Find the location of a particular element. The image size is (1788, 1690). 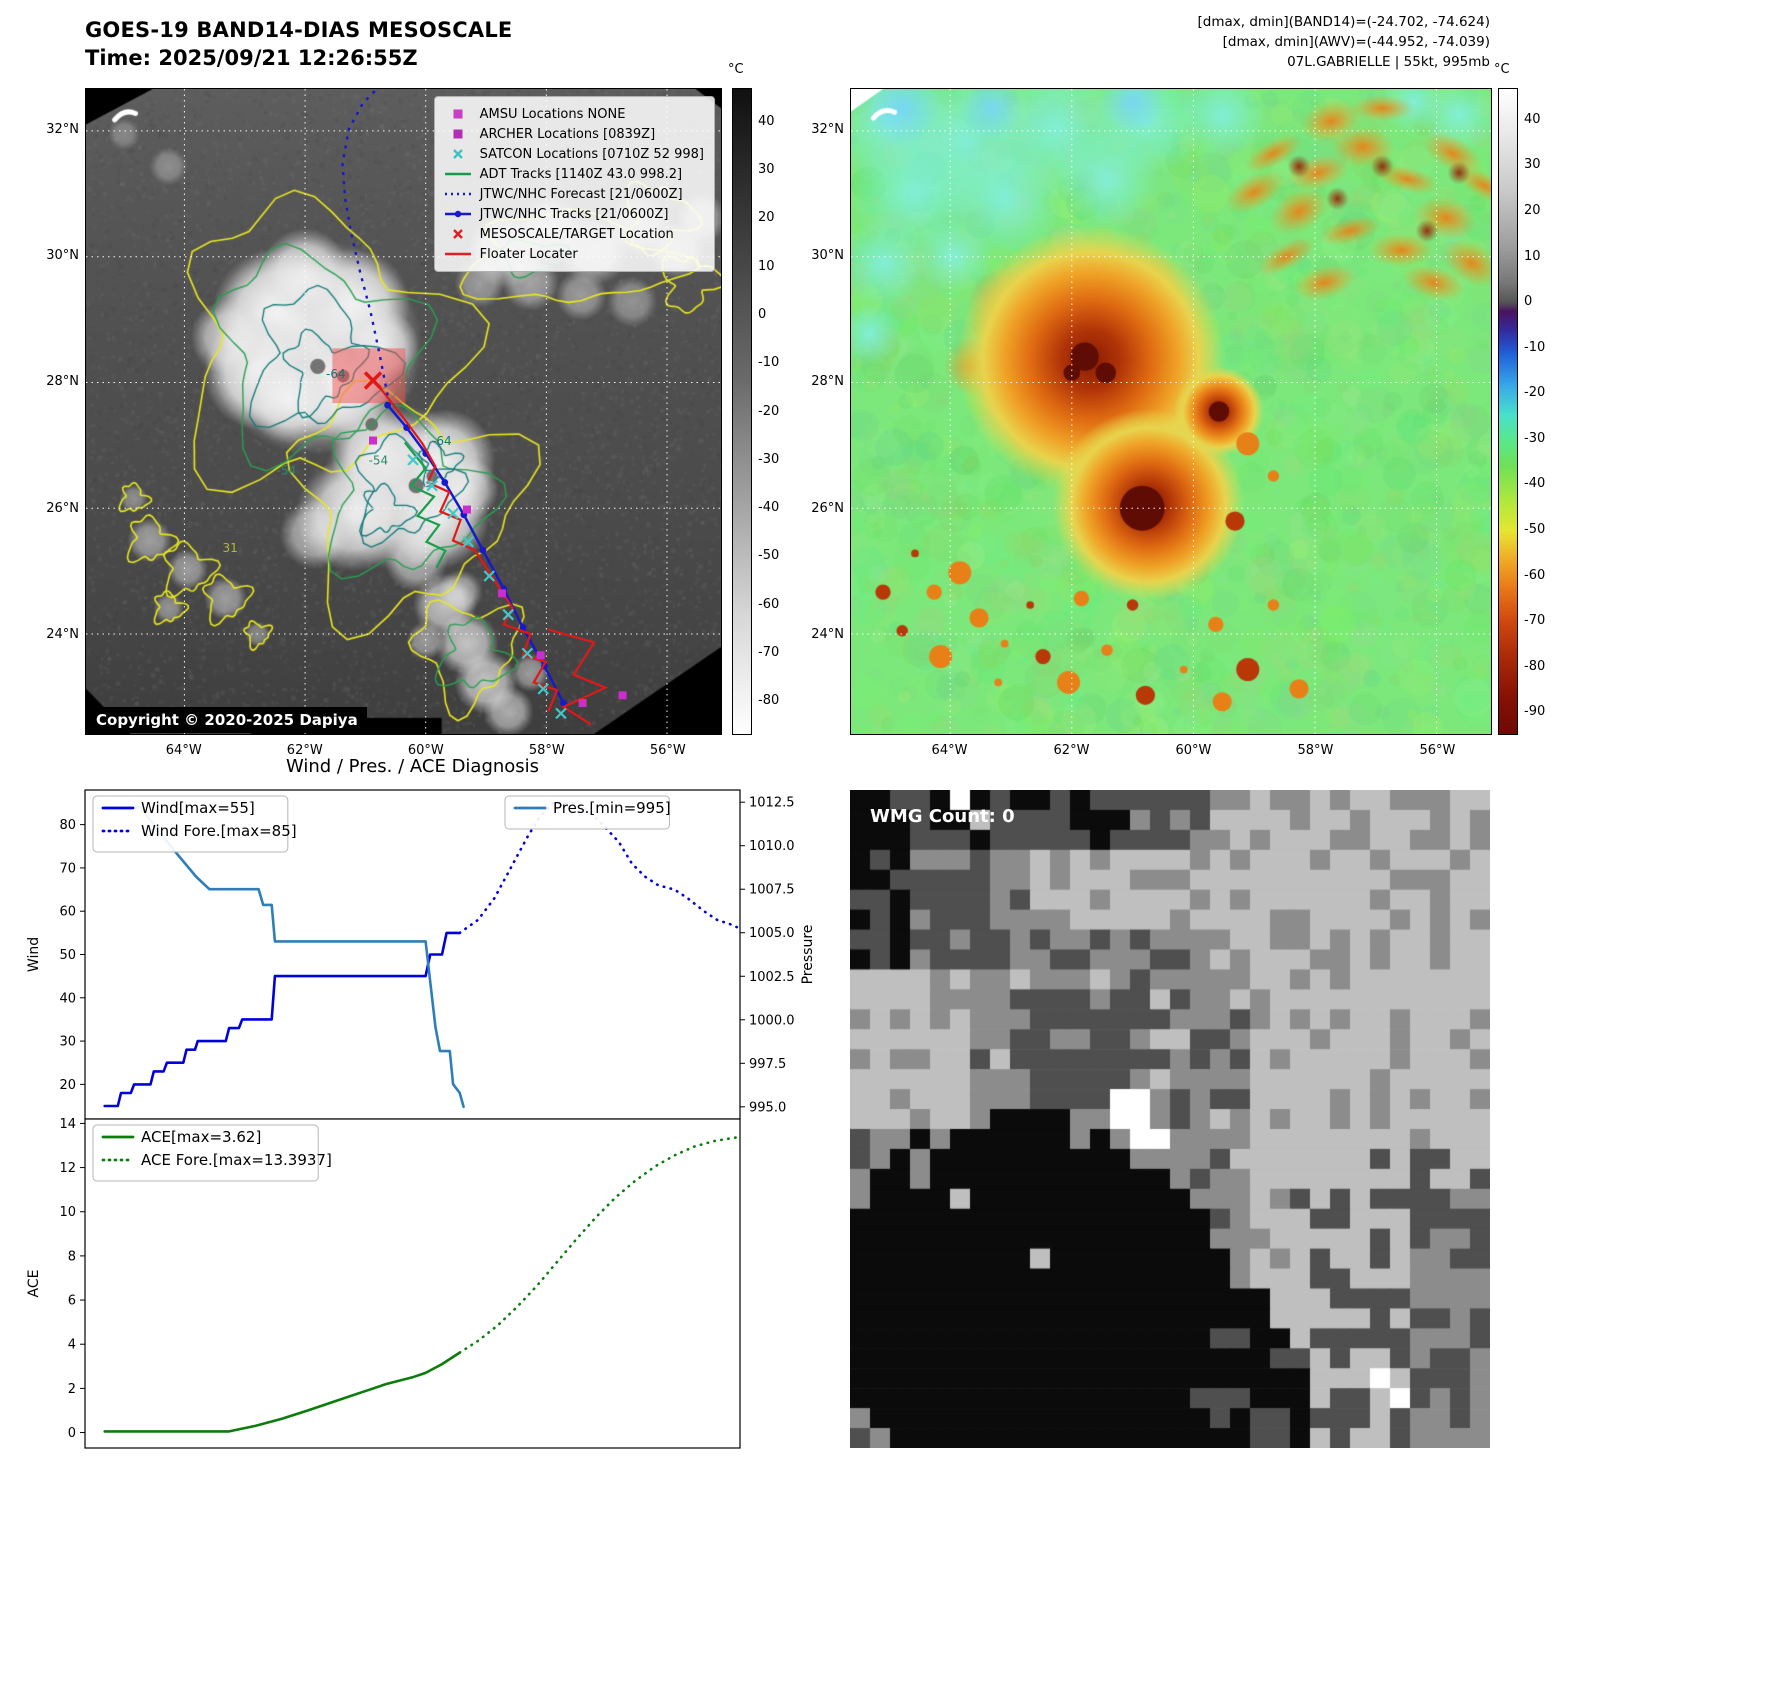

colorbar-tick-label: 30 is located at coordinates (1532, 165).